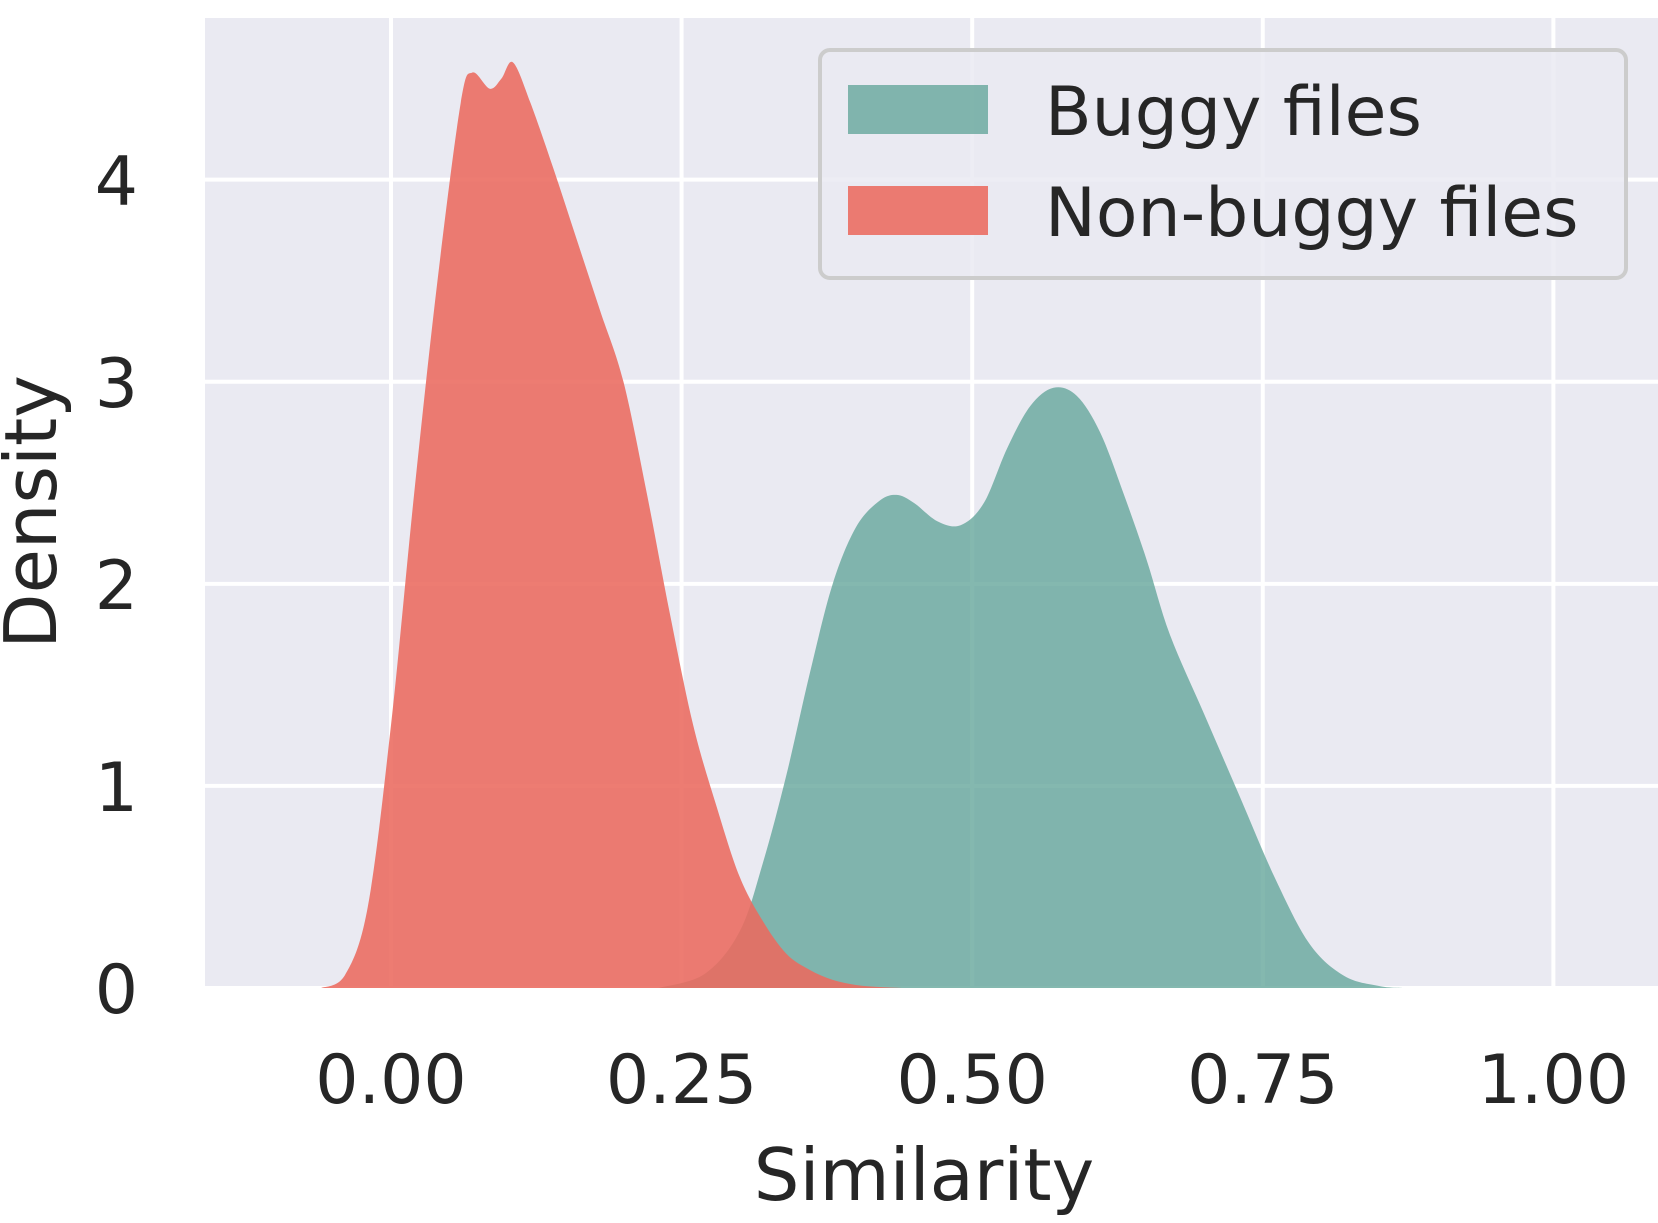 This screenshot has width=1658, height=1223. Describe the element at coordinates (116, 182) in the screenshot. I see `y-tick-label: 4` at that location.